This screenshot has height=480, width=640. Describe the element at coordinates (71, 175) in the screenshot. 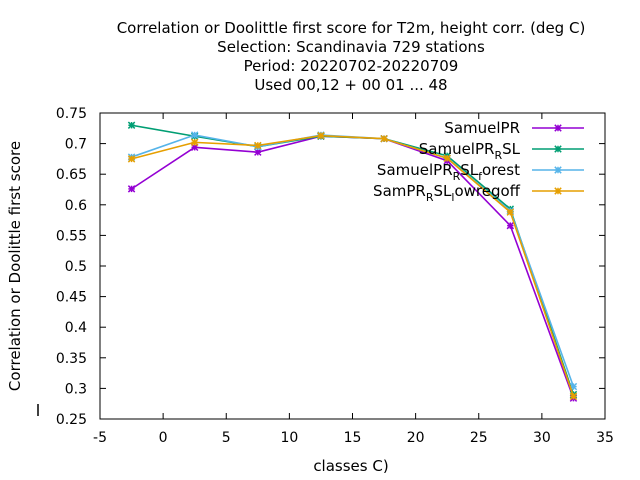

I see `y-tick-label: 0.65` at that location.